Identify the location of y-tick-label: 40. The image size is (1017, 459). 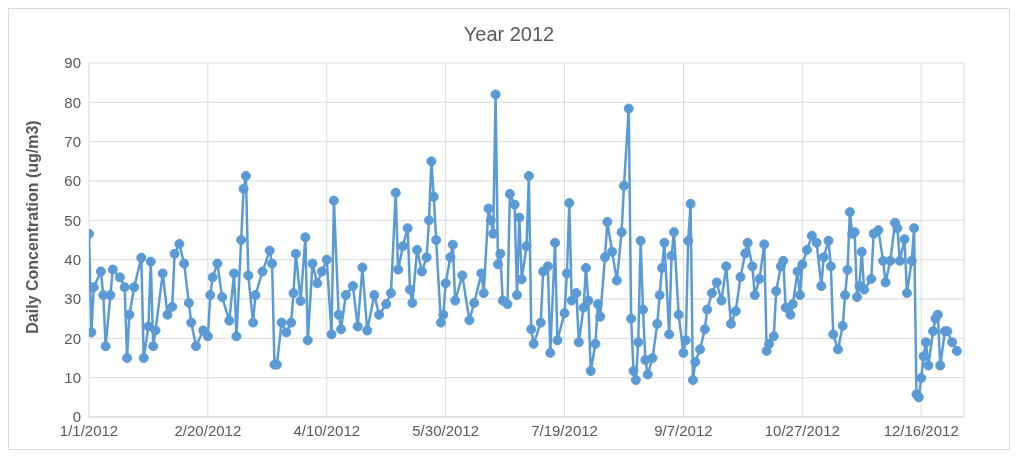
(72, 259).